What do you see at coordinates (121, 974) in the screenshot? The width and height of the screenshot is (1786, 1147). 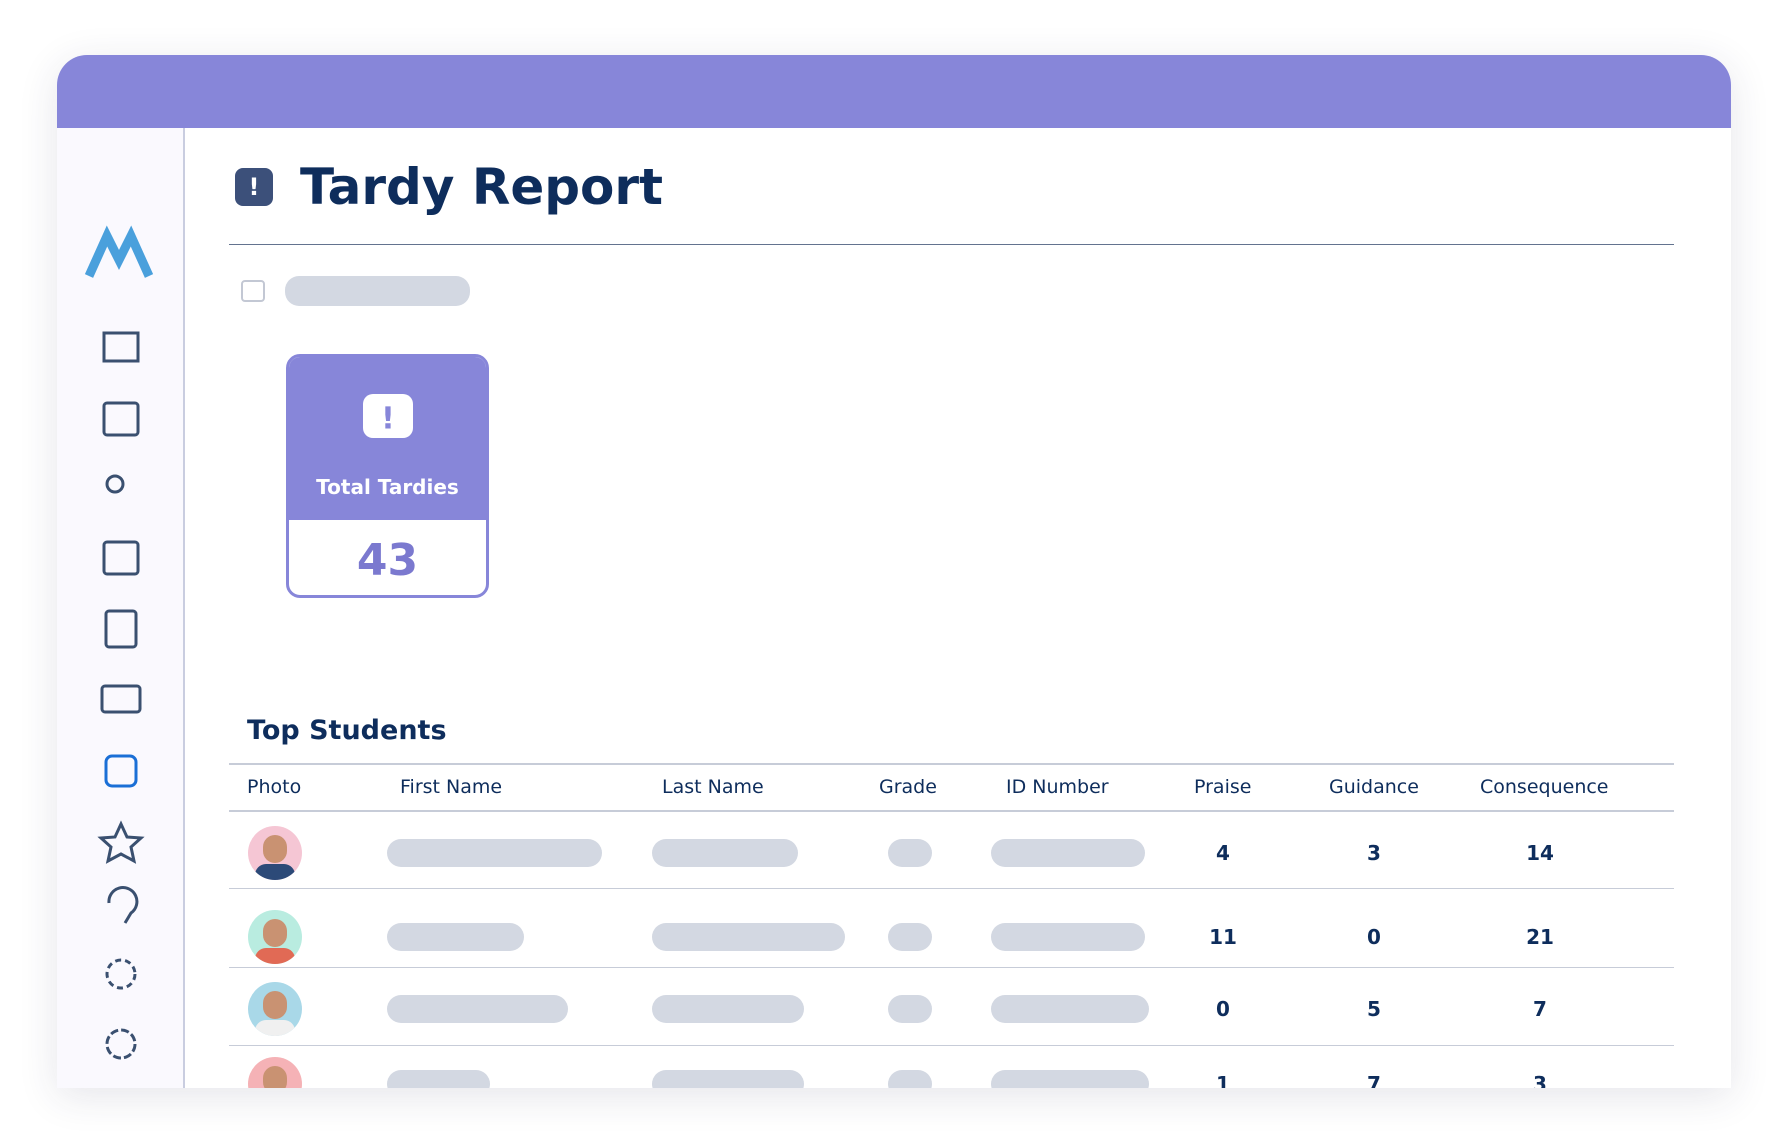 I see `nav-burst` at bounding box center [121, 974].